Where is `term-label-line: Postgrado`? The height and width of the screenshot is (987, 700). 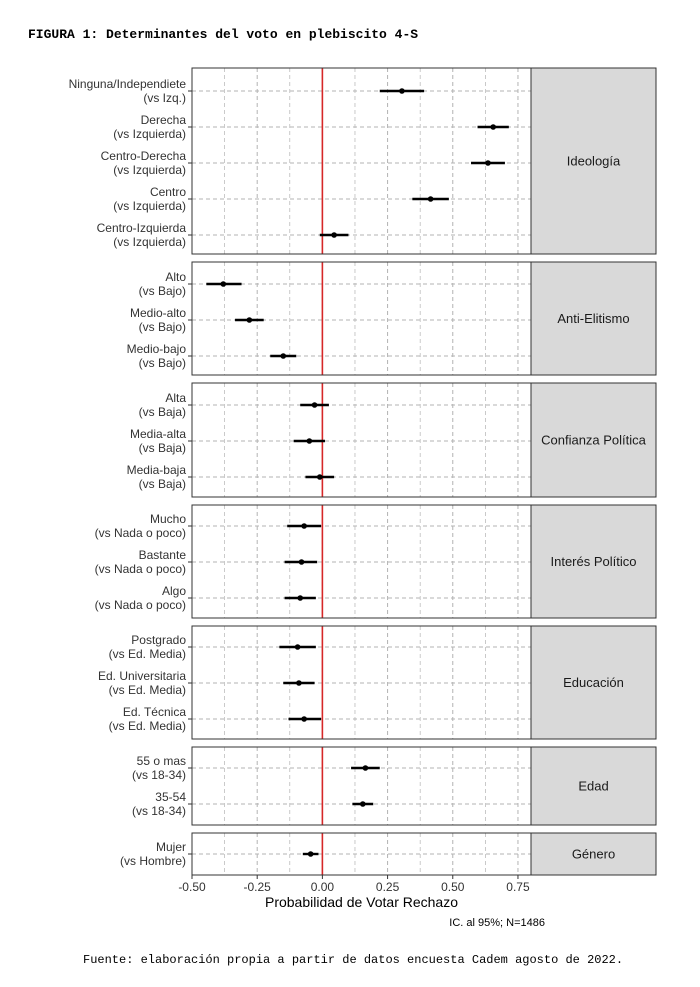 term-label-line: Postgrado is located at coordinates (158, 640).